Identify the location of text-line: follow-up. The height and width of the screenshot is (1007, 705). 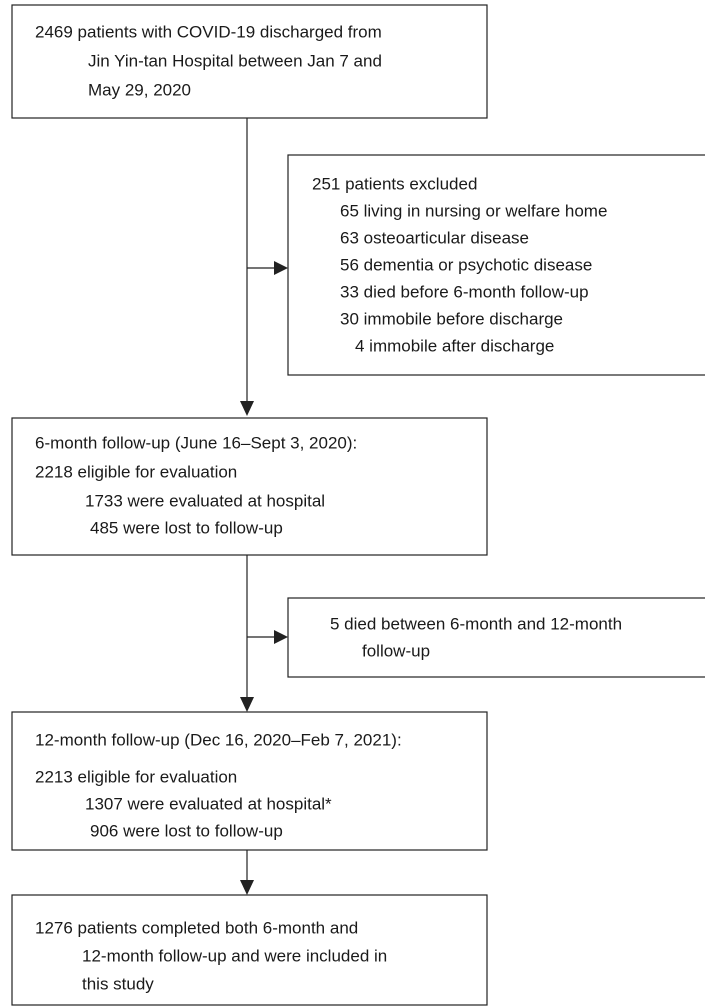
(396, 650).